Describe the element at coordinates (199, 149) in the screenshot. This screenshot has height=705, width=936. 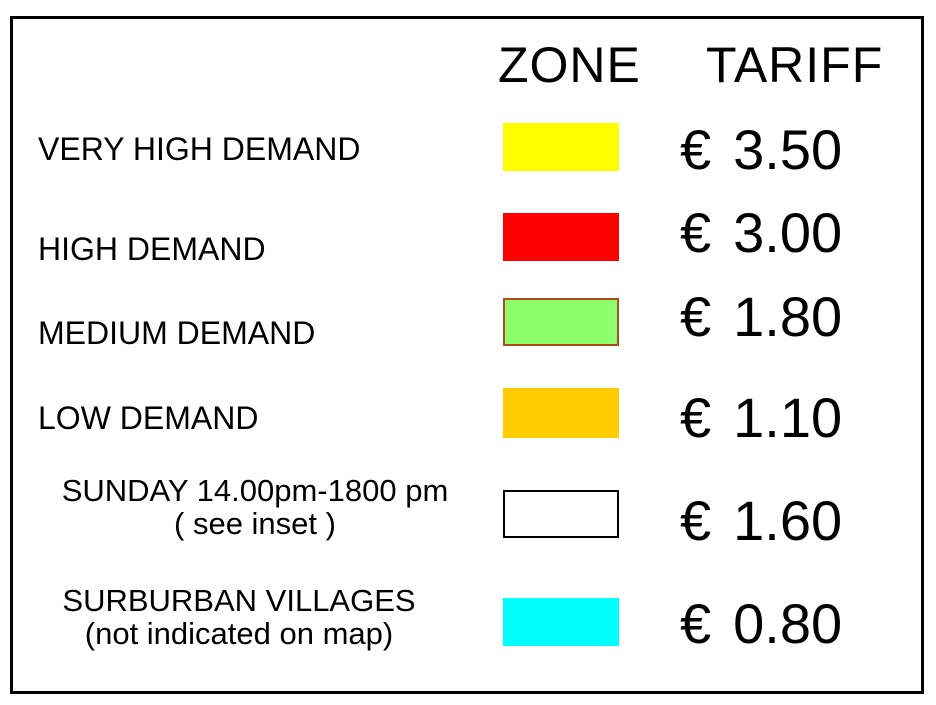
I see `zone-label-very-high-demand: VERY HIGH DEMAND` at that location.